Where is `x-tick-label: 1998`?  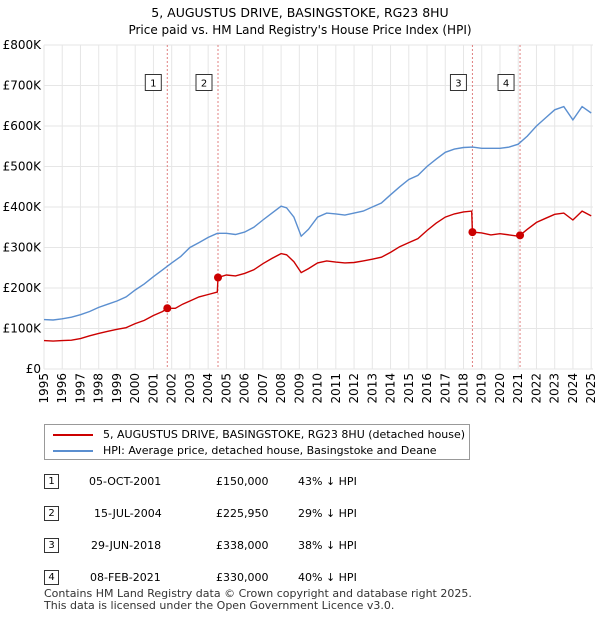 x-tick-label: 1998 is located at coordinates (99, 388).